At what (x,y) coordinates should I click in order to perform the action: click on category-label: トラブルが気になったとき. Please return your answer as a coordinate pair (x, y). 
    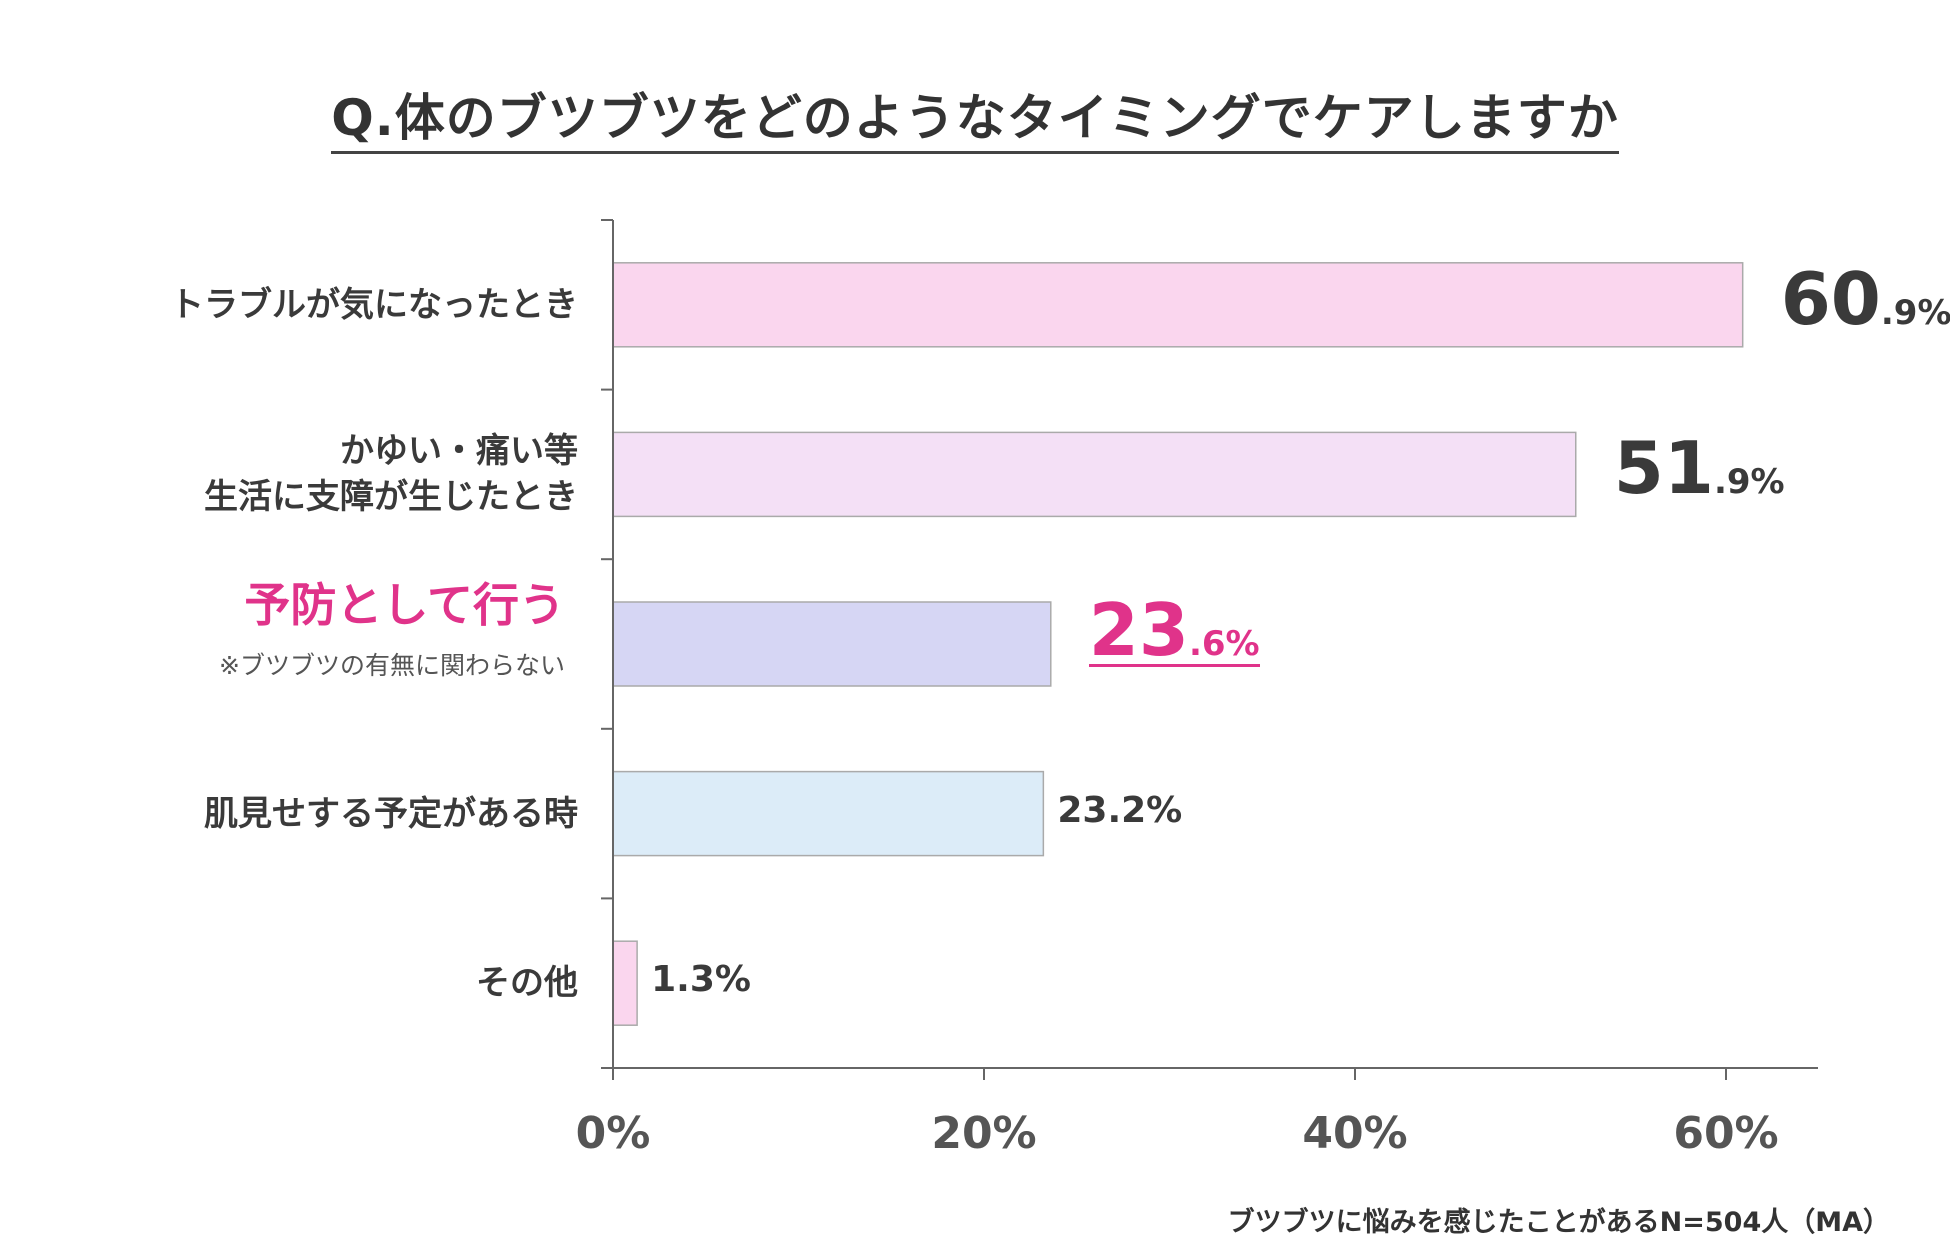
    Looking at the image, I should click on (374, 305).